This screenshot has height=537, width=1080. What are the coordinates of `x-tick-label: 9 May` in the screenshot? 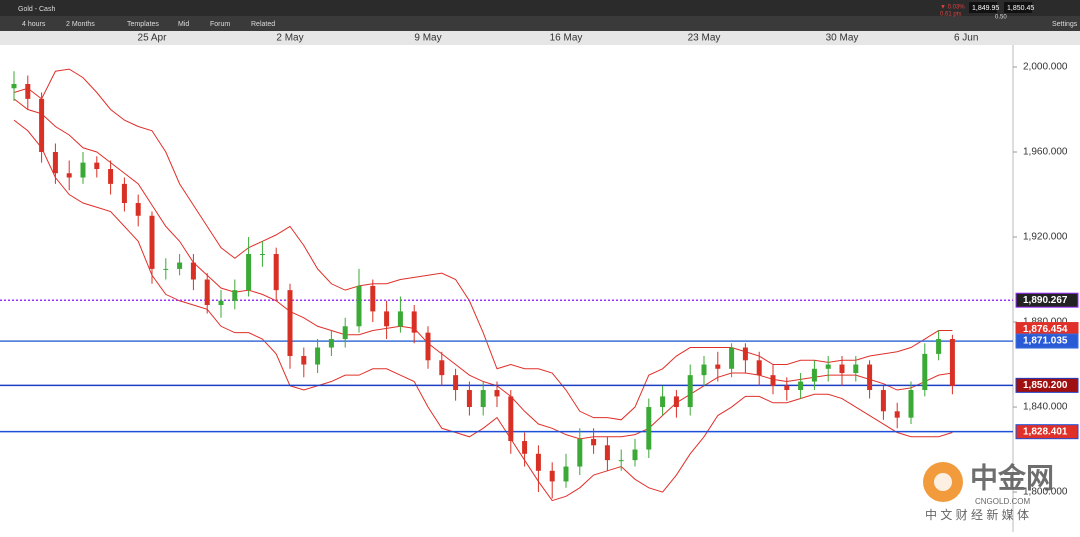 It's located at (427, 38).